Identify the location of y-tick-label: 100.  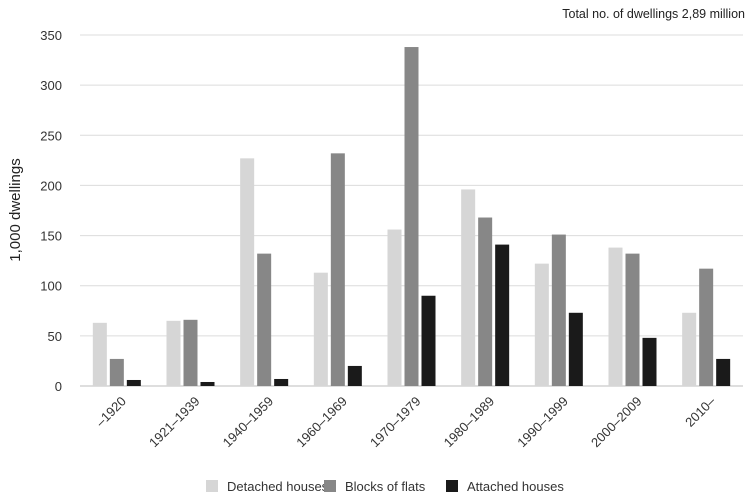
(51, 286).